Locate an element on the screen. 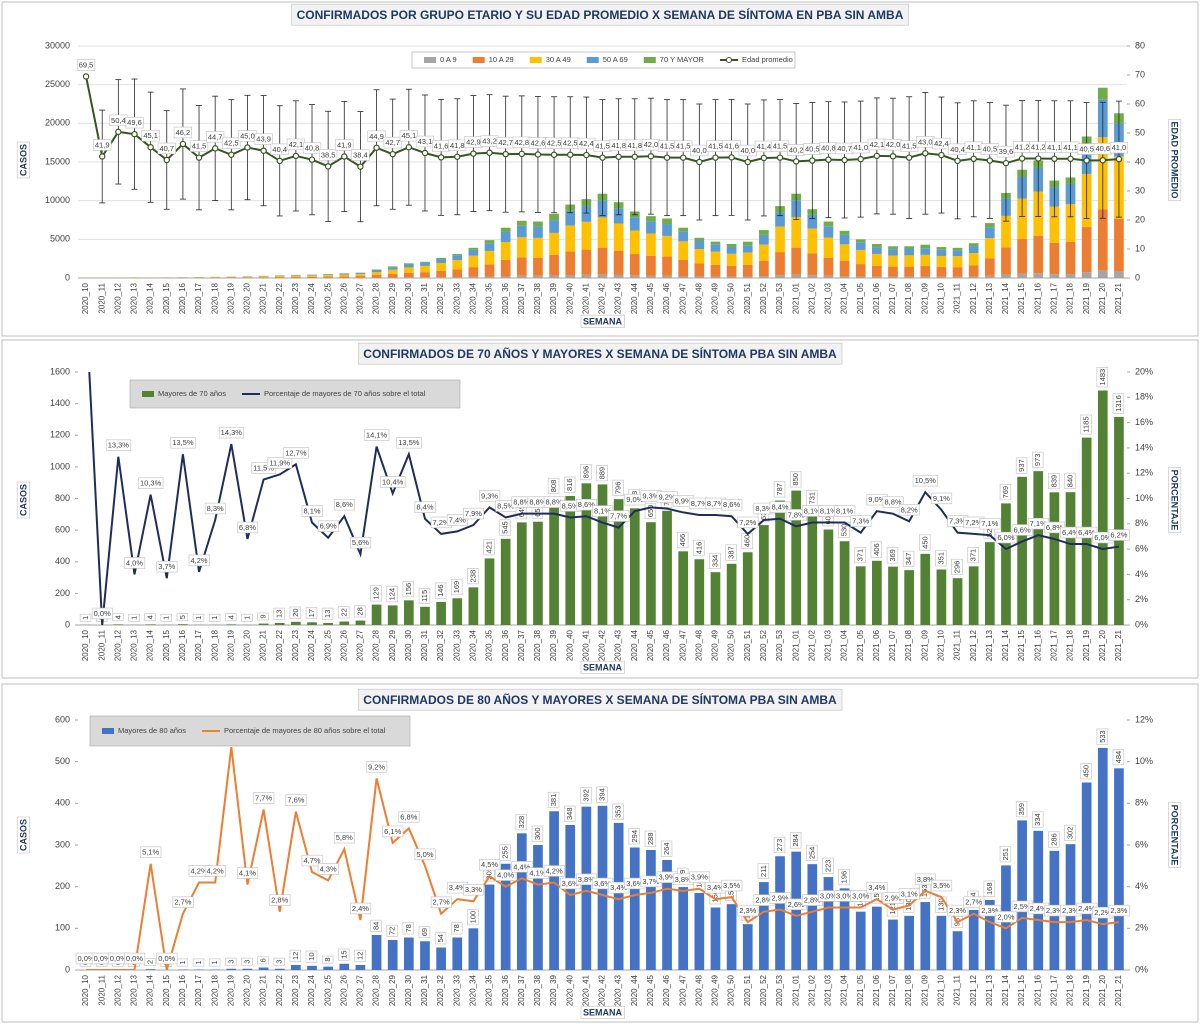  x-tick-label: 2021_18 is located at coordinates (1070, 990).